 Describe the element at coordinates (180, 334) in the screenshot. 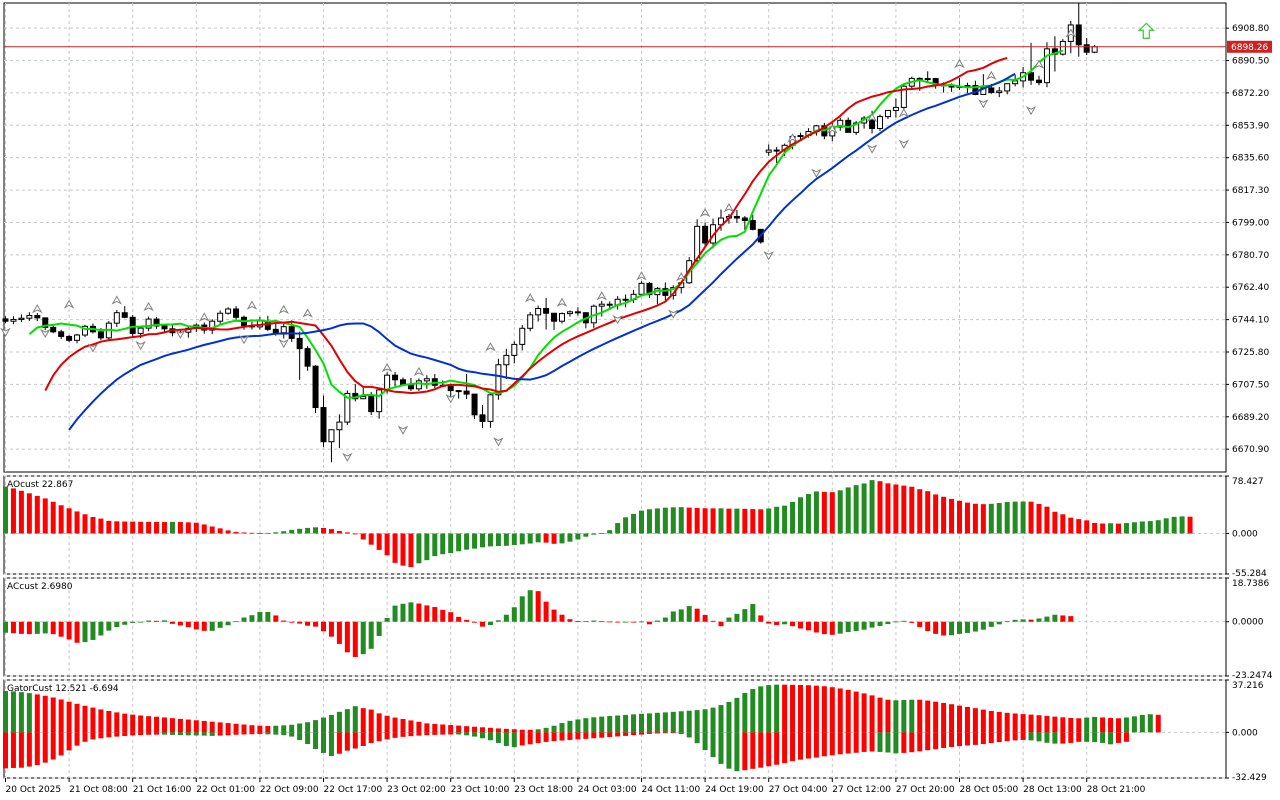

I see `fractal-down-icon` at that location.